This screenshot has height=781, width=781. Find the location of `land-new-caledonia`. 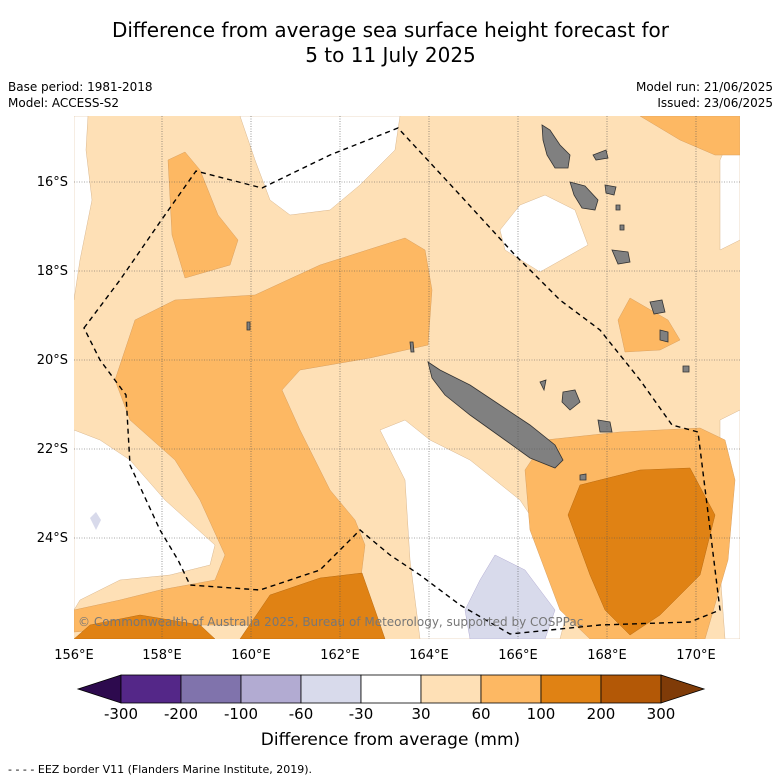

land-new-caledonia is located at coordinates (495, 415).